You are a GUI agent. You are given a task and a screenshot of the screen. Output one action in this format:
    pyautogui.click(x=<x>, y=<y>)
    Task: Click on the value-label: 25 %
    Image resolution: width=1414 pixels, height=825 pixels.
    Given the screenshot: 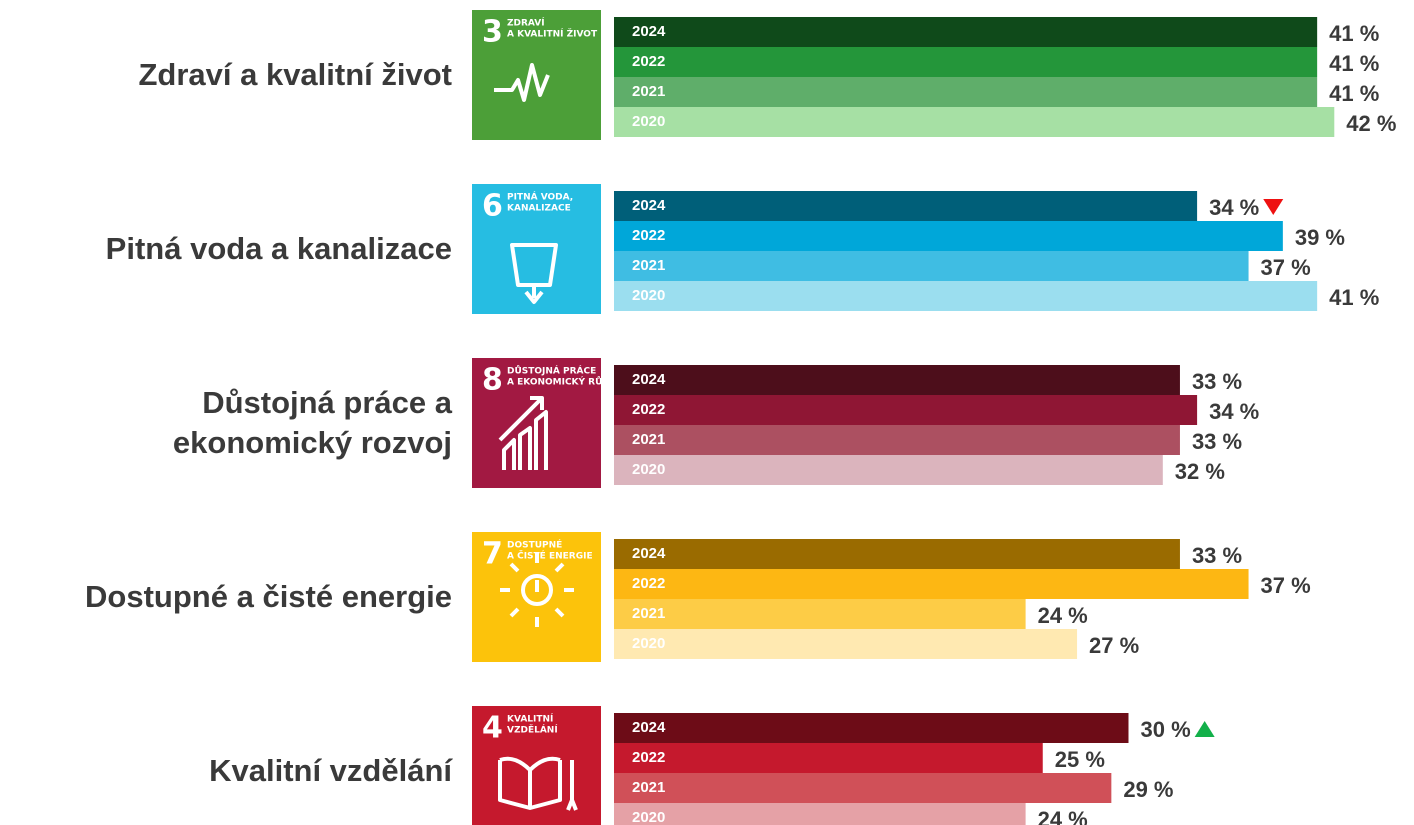 What is the action you would take?
    pyautogui.click(x=1080, y=759)
    